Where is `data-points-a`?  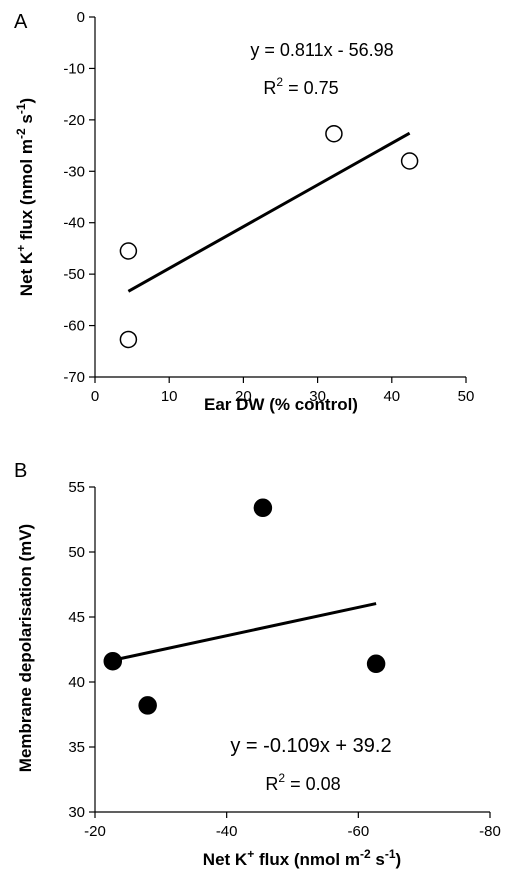
data-points-a is located at coordinates (269, 236).